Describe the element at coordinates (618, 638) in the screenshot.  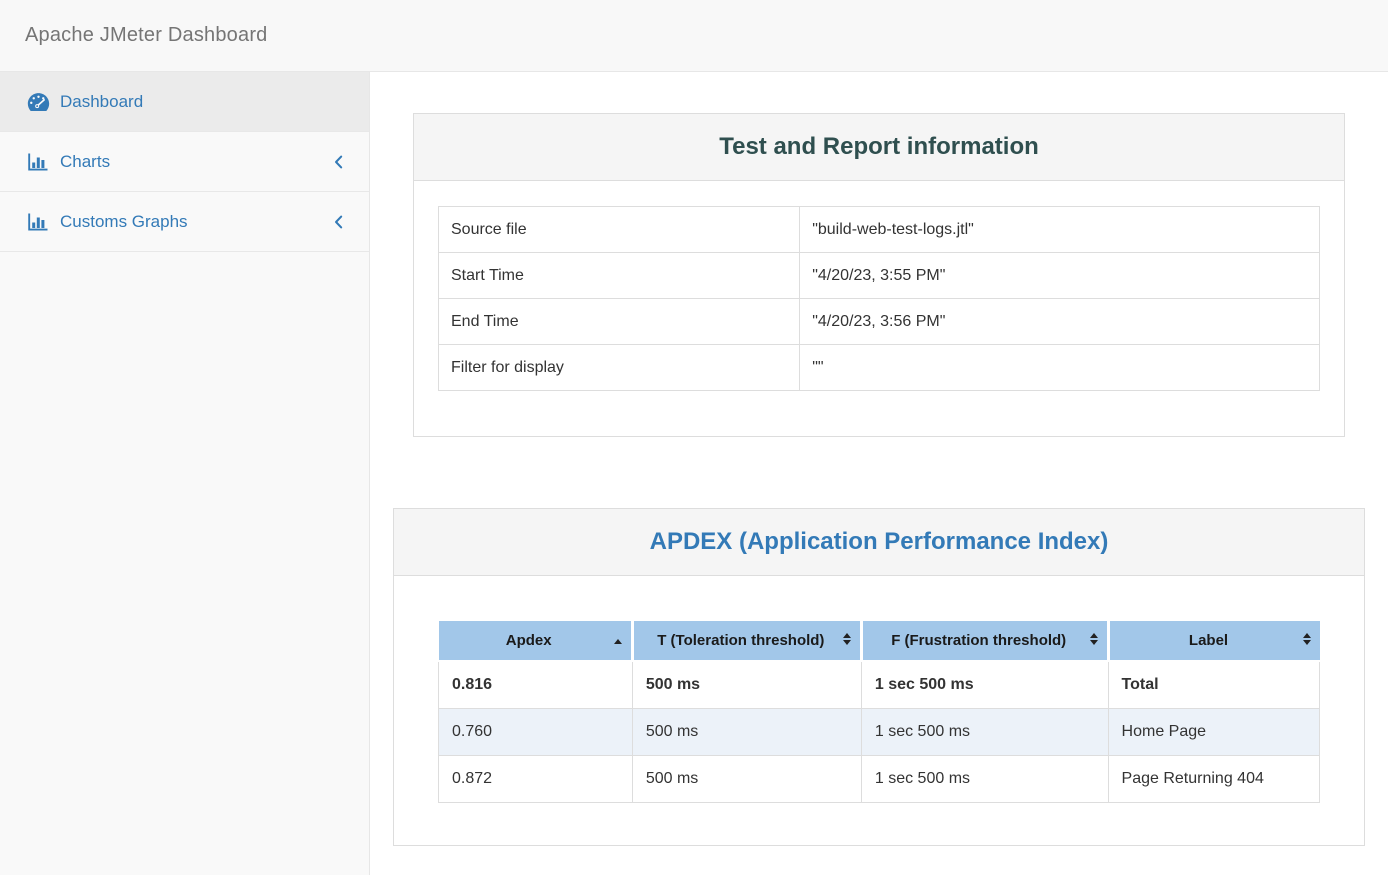
I see `sort-asc-icon` at that location.